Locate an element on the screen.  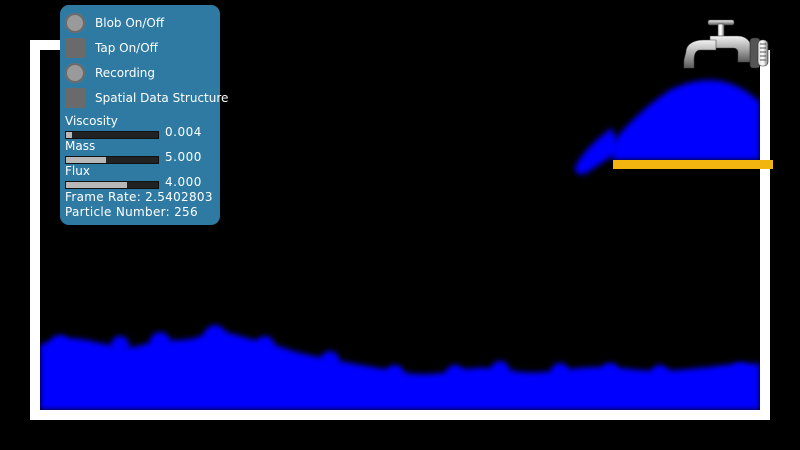
flux-slider is located at coordinates (112, 185).